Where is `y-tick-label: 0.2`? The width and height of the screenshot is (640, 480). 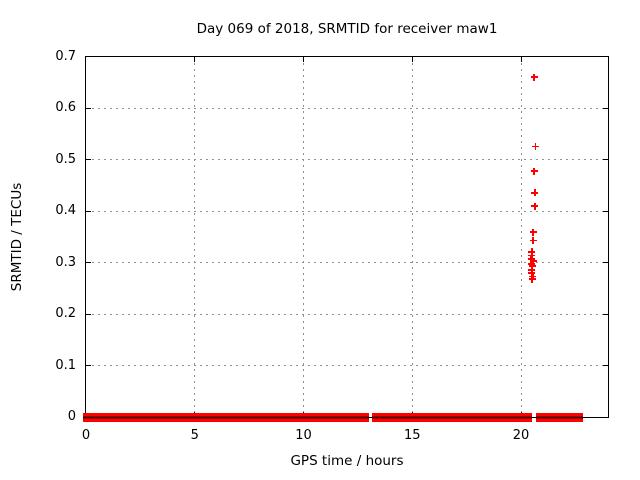
y-tick-label: 0.2 is located at coordinates (65, 314).